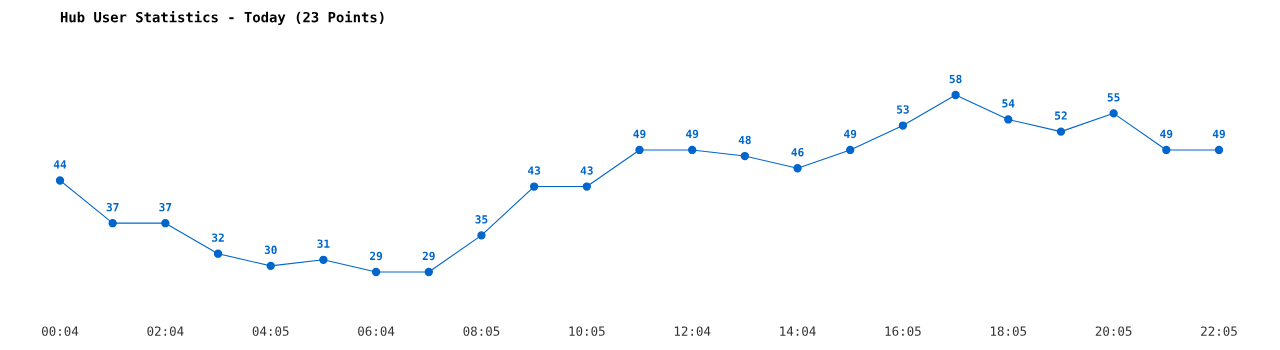 The width and height of the screenshot is (1280, 350). I want to click on data-label: 48, so click(744, 140).